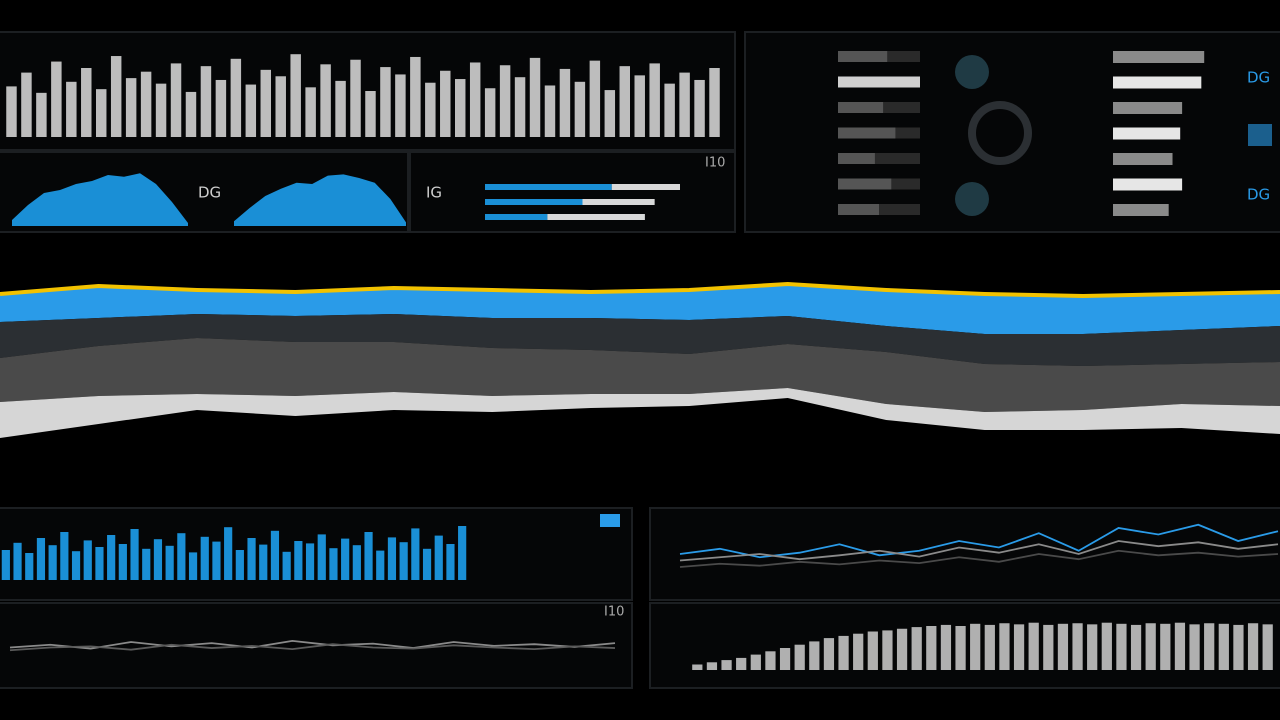 This screenshot has height=720, width=1280. What do you see at coordinates (972, 199) in the screenshot?
I see `dial` at bounding box center [972, 199].